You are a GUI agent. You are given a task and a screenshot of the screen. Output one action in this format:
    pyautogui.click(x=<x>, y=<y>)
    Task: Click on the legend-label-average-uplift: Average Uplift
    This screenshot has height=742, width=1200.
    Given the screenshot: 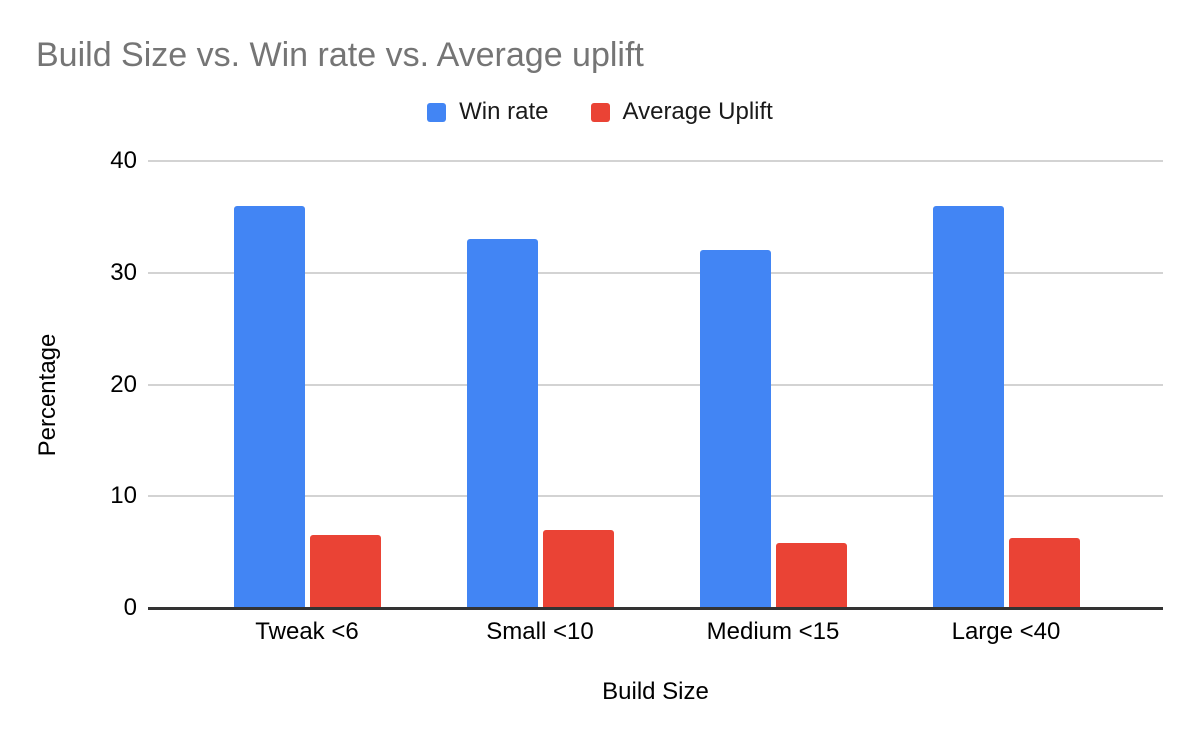 What is the action you would take?
    pyautogui.click(x=697, y=111)
    